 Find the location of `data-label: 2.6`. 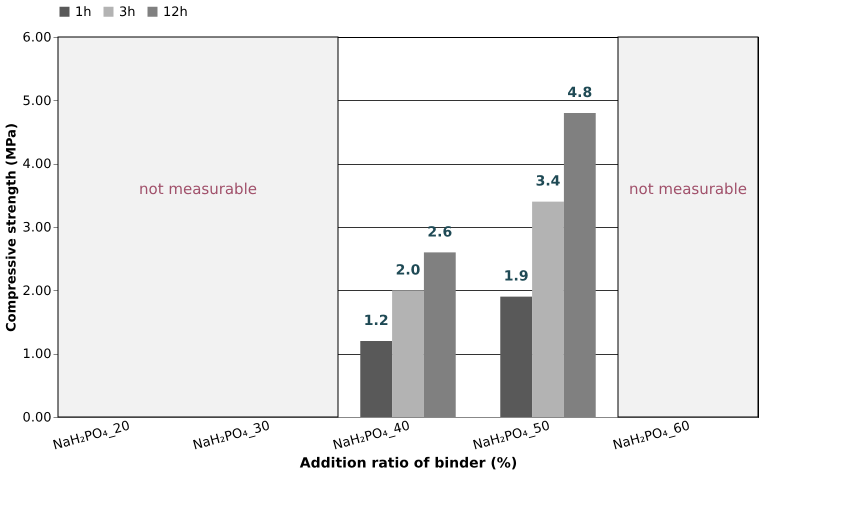

data-label: 2.6 is located at coordinates (439, 232).